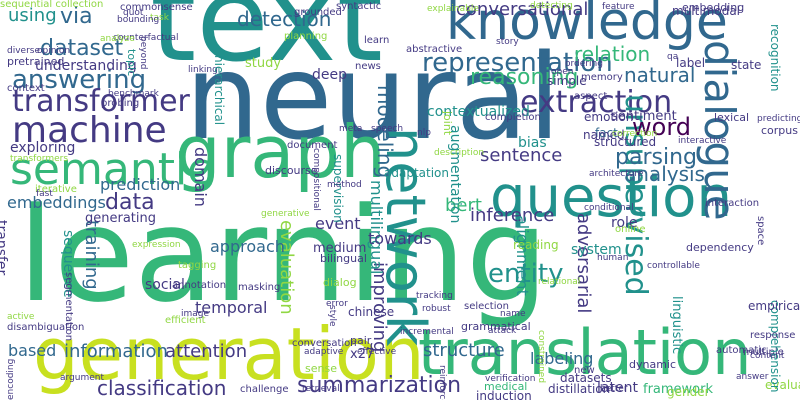  Describe the element at coordinates (464, 350) in the screenshot. I see `word-structure: structure` at that location.